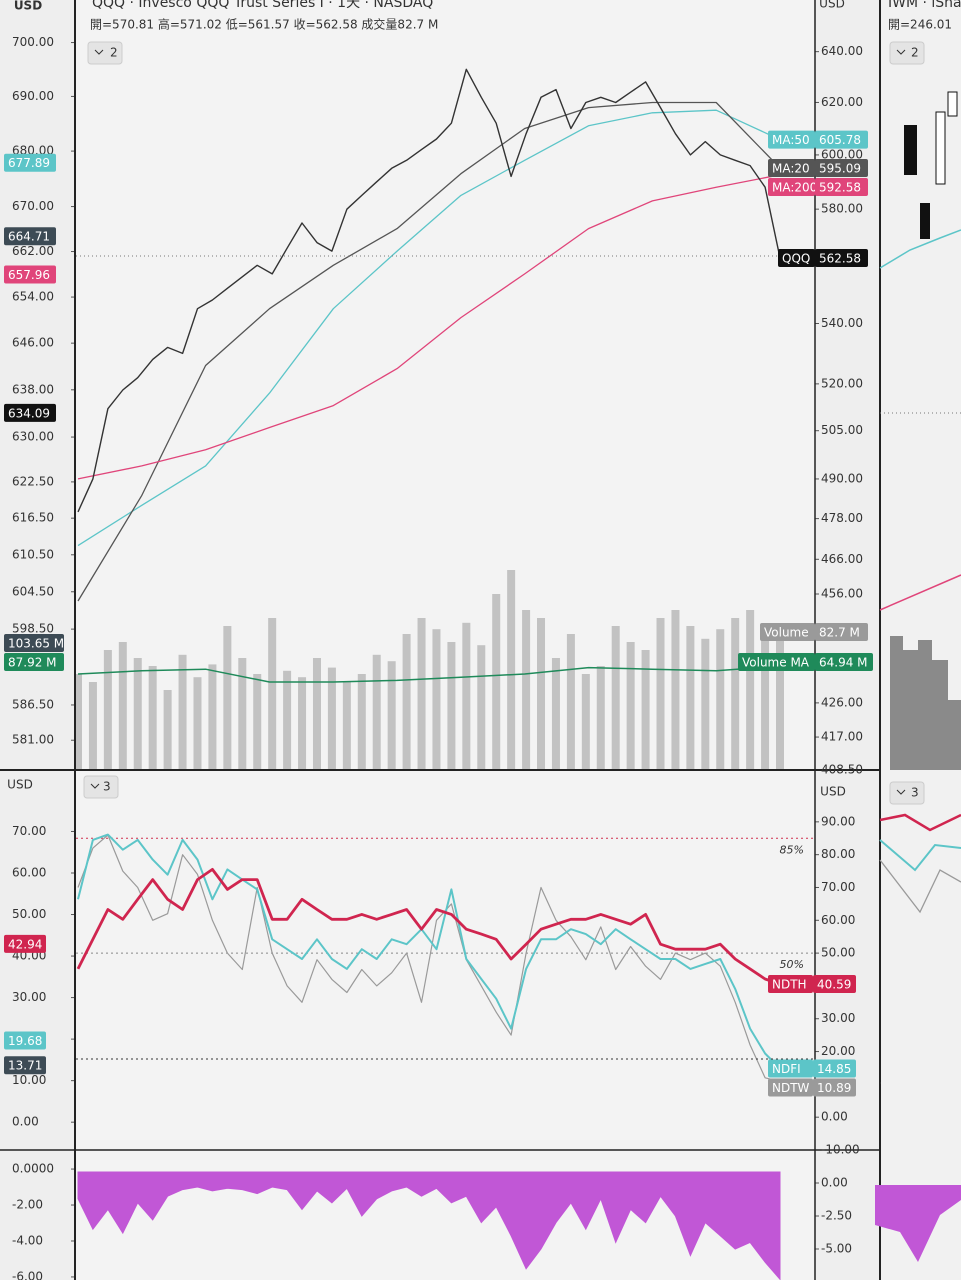  I want to click on tick-label: 490.00, so click(842, 478).